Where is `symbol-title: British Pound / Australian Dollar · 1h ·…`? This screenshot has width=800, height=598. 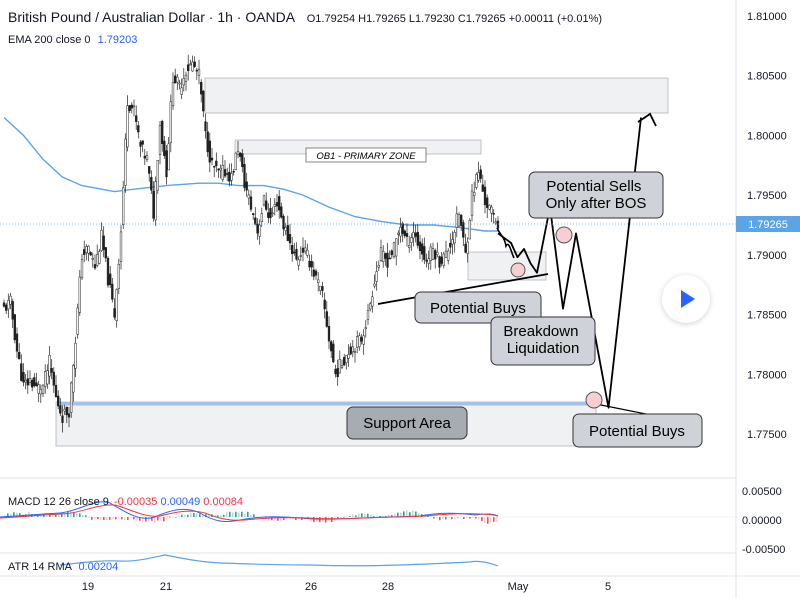 symbol-title: British Pound / Australian Dollar · 1h ·… is located at coordinates (152, 17).